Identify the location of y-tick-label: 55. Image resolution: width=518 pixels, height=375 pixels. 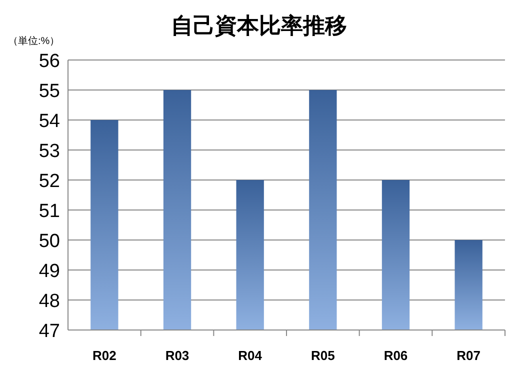
(49, 91).